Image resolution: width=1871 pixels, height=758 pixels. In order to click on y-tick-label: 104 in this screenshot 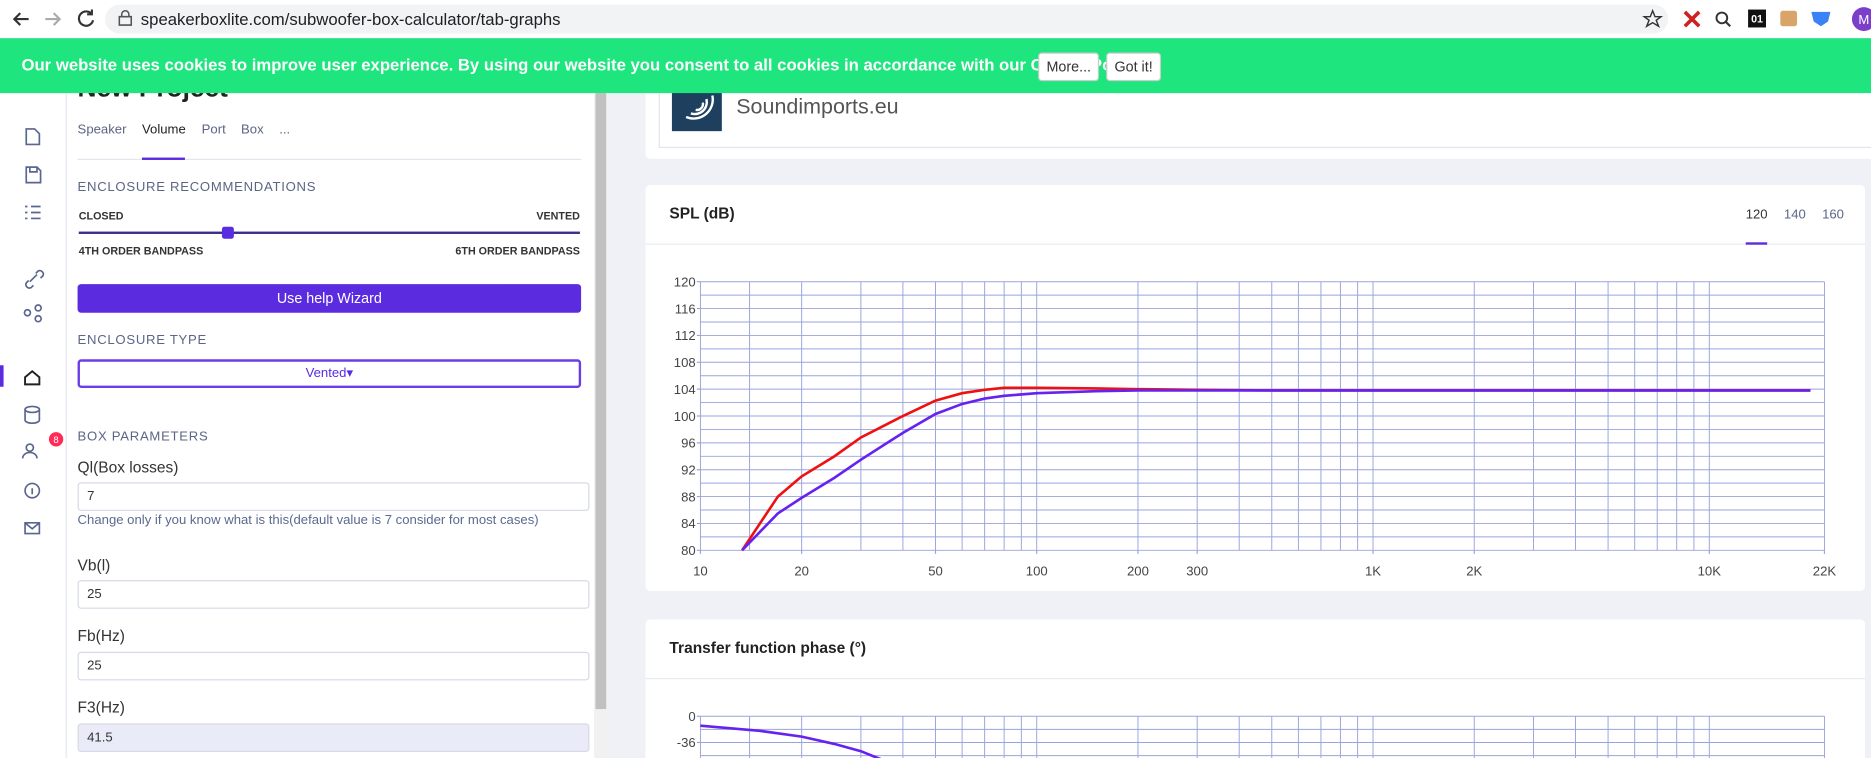, I will do `click(685, 389)`.